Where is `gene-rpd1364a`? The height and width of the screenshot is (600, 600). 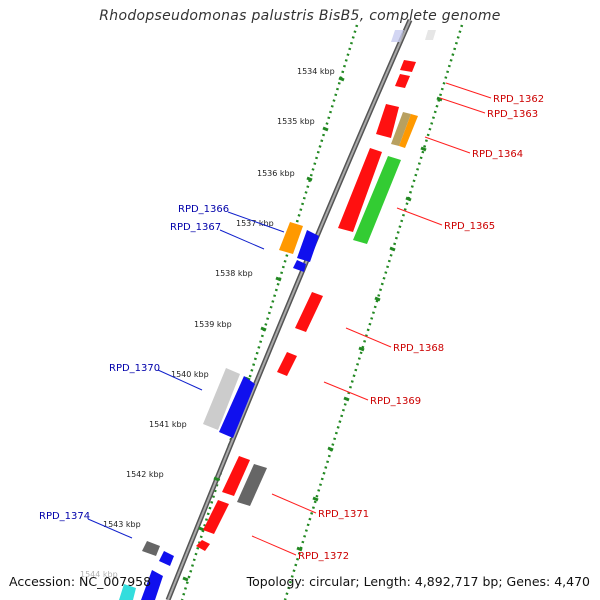 gene-rpd1364a is located at coordinates (387, 121).